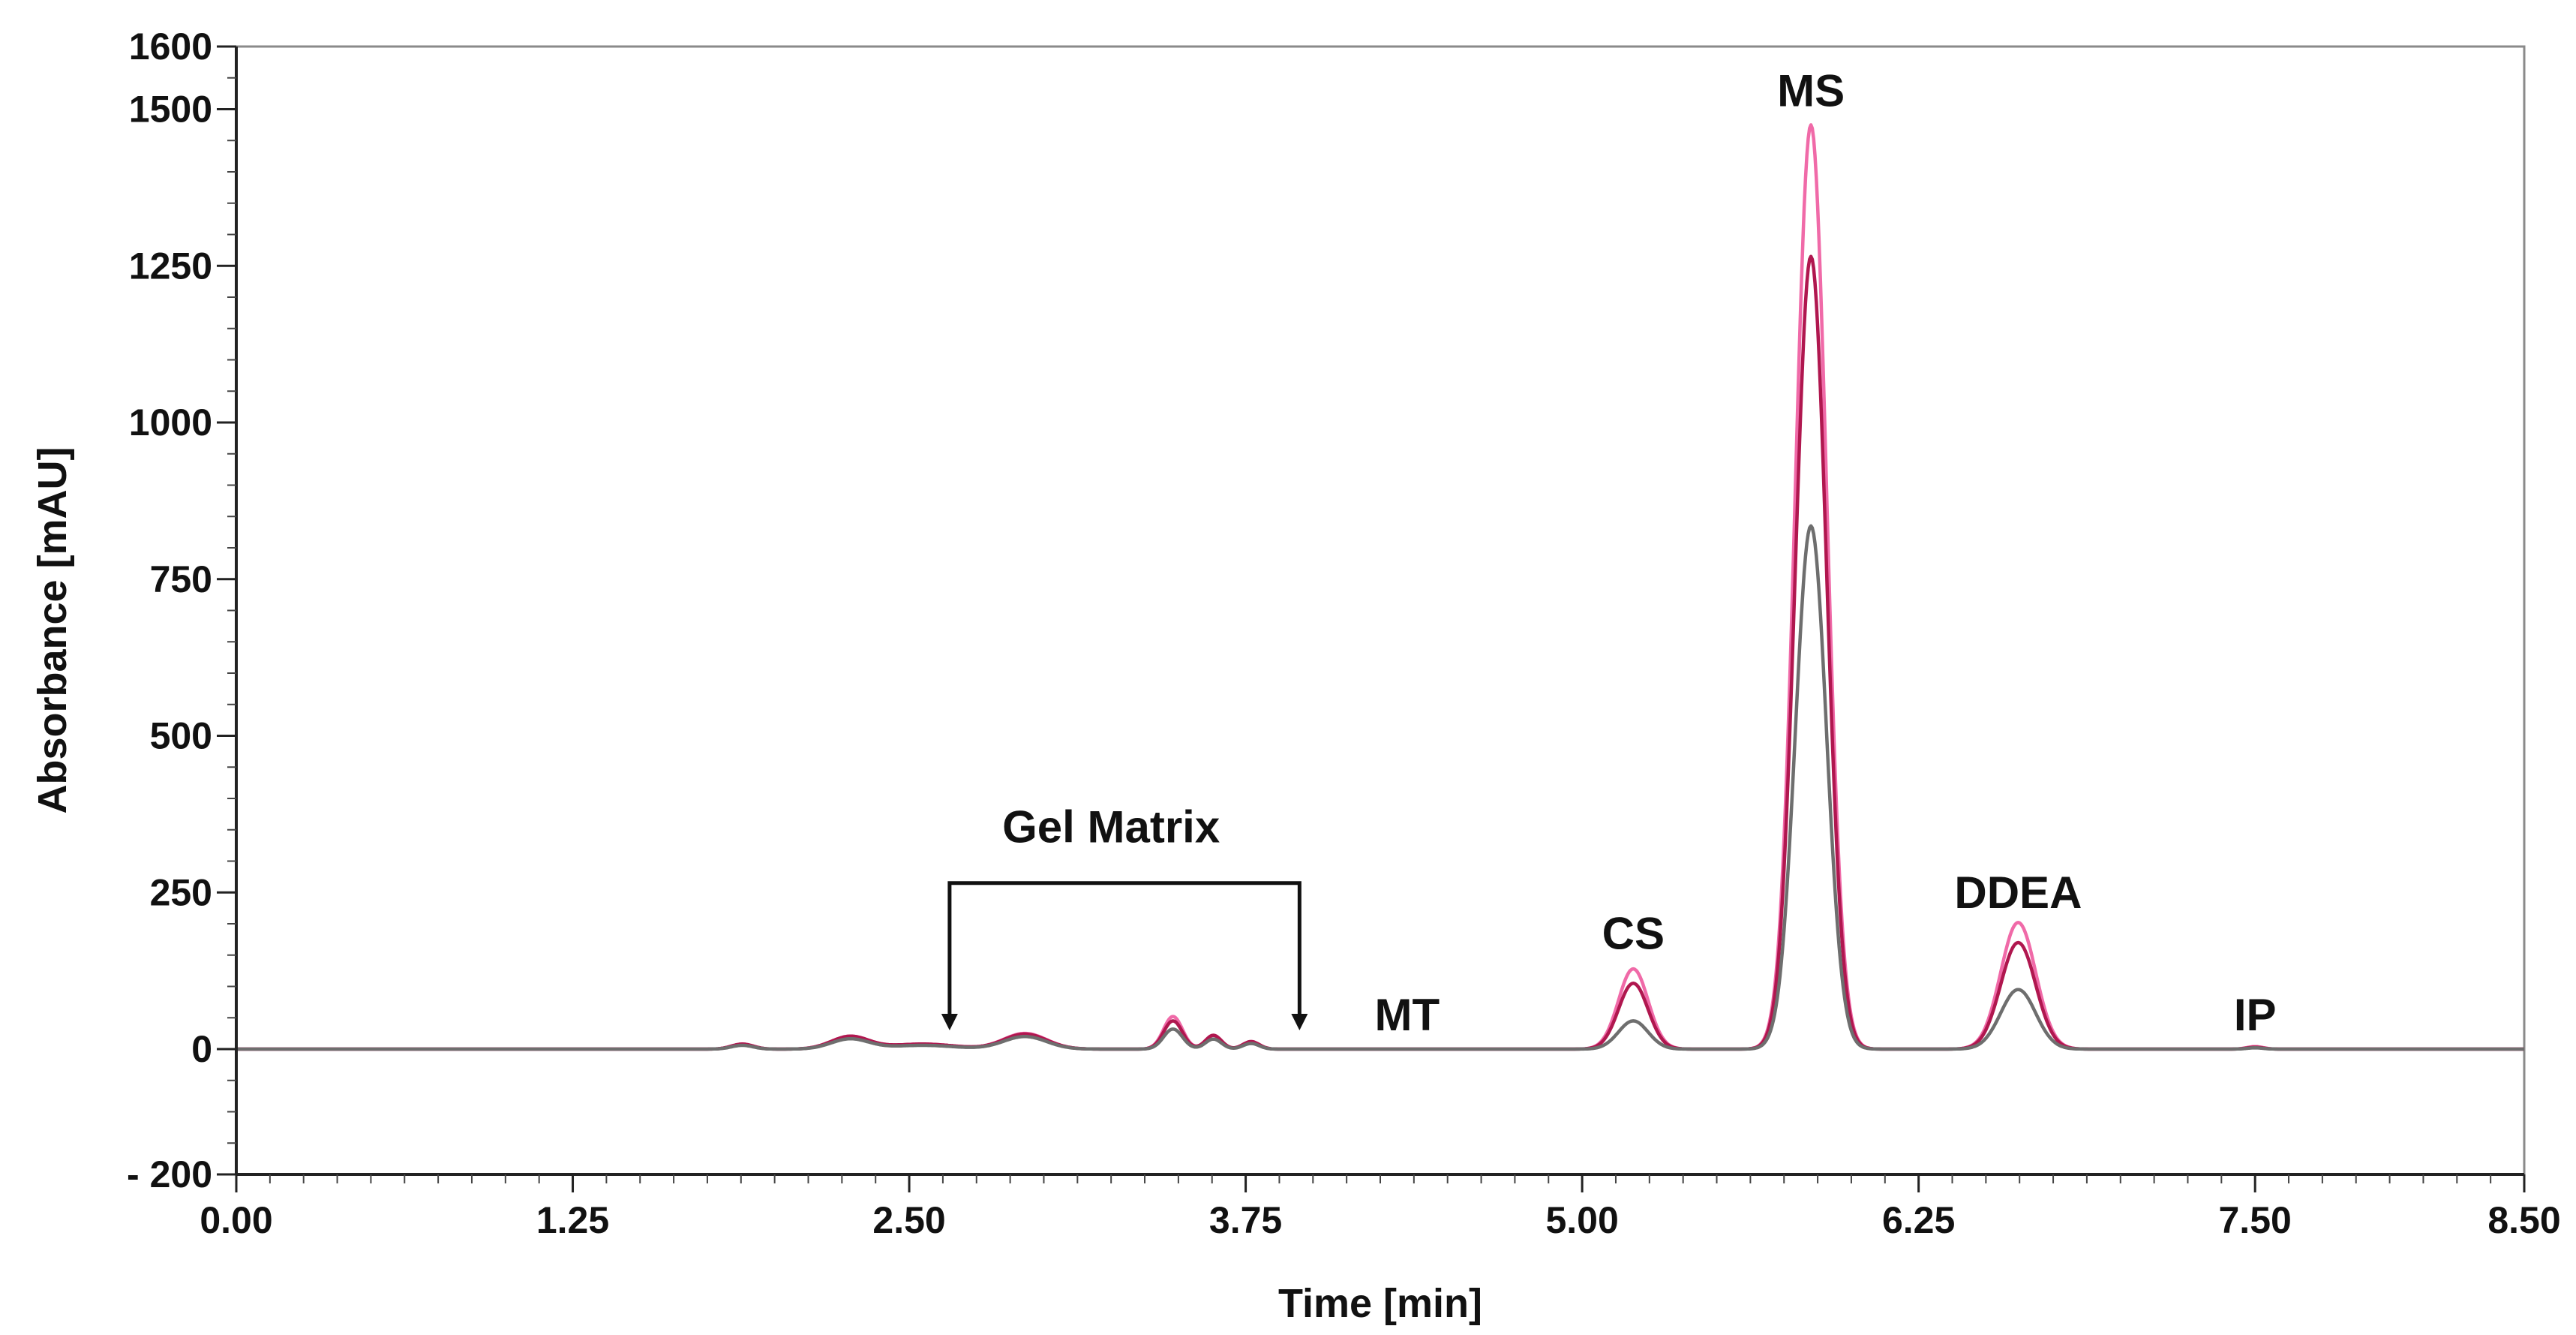 This screenshot has width=2576, height=1335. What do you see at coordinates (1299, 1021) in the screenshot?
I see `bracket-arrow-right` at bounding box center [1299, 1021].